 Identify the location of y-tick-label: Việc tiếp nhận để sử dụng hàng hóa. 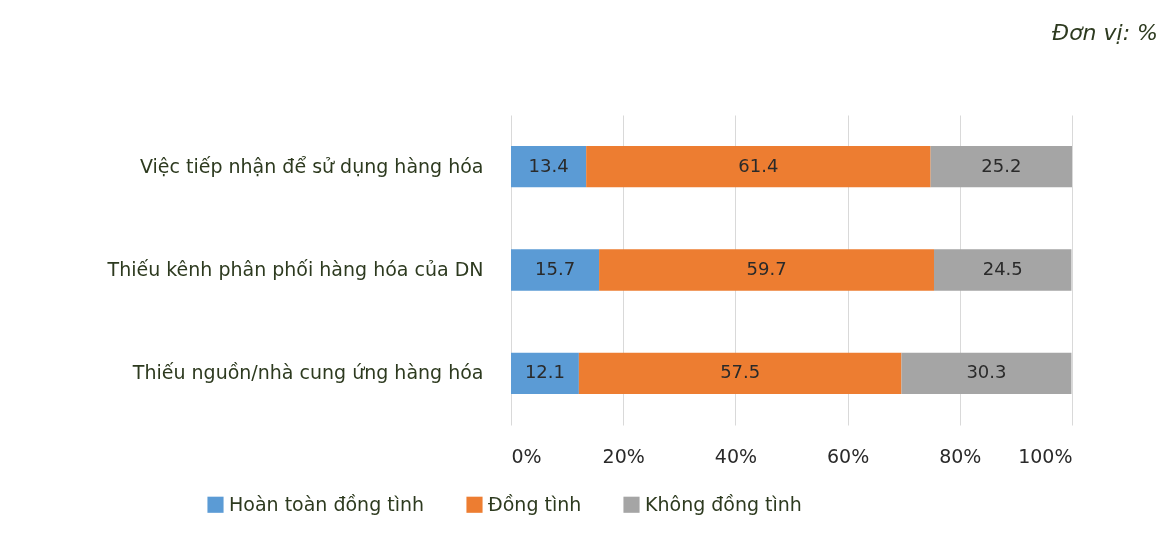
(311, 165).